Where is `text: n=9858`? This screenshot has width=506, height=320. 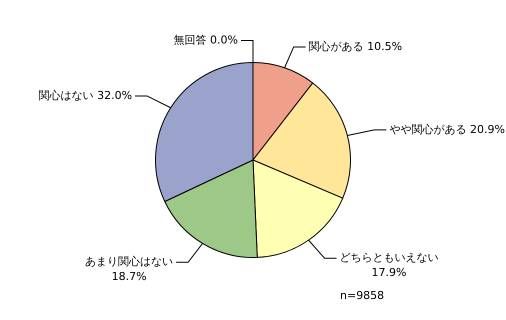 text: n=9858 is located at coordinates (362, 295).